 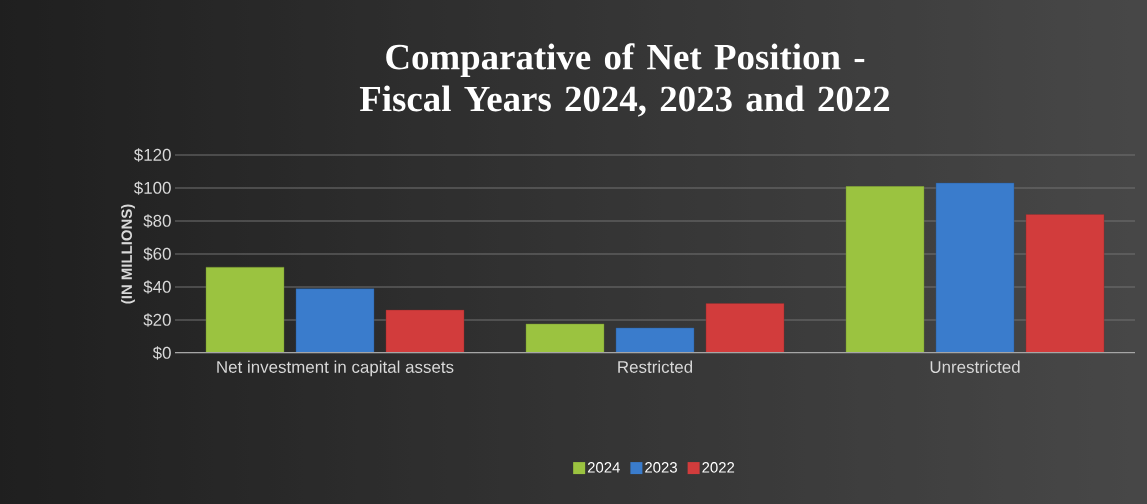 I want to click on y-tick-label: $40, so click(x=157, y=287).